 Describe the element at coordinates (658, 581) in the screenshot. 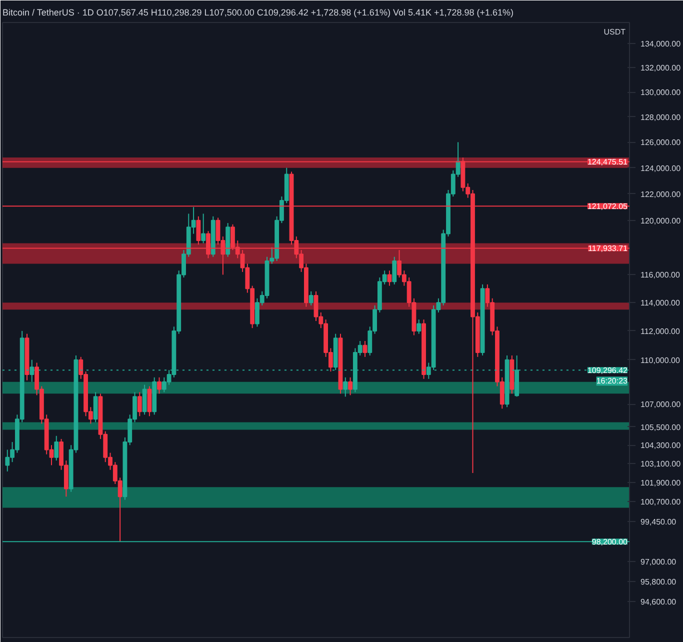

I see `y-tick-label: 95,800.00` at that location.